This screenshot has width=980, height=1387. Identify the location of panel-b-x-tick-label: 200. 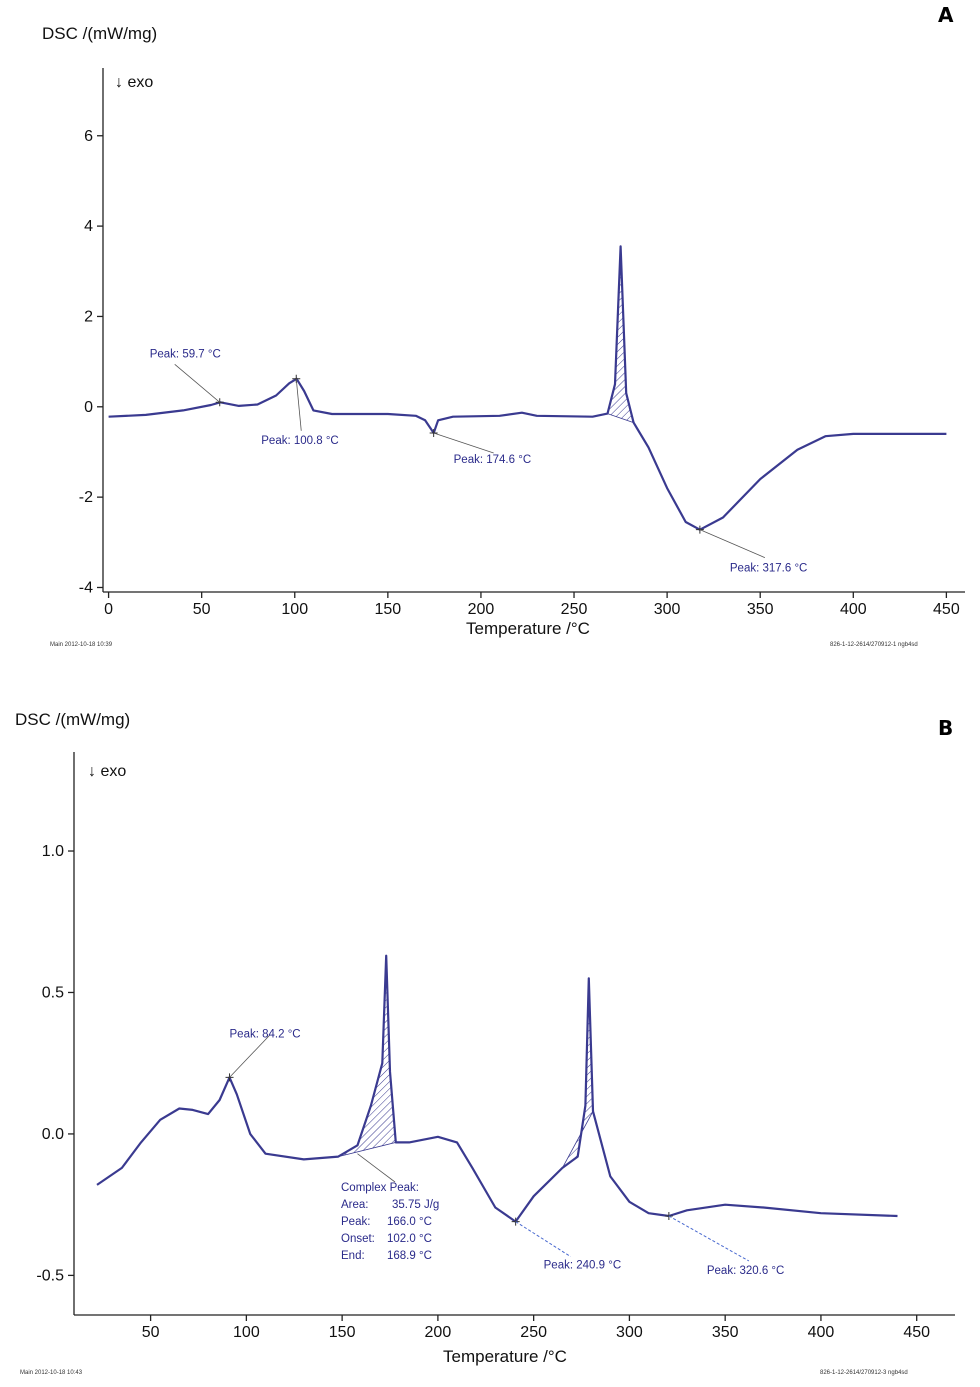
(438, 1332).